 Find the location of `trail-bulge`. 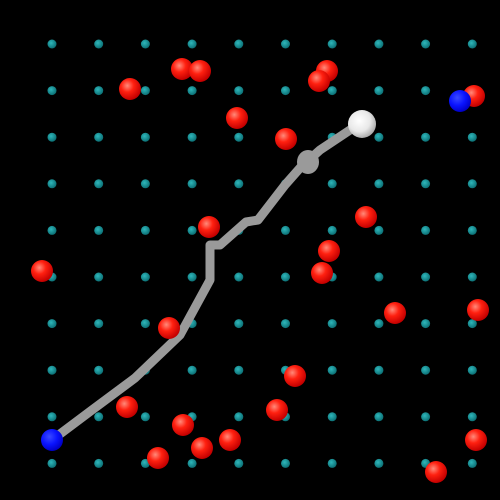

trail-bulge is located at coordinates (308, 162).